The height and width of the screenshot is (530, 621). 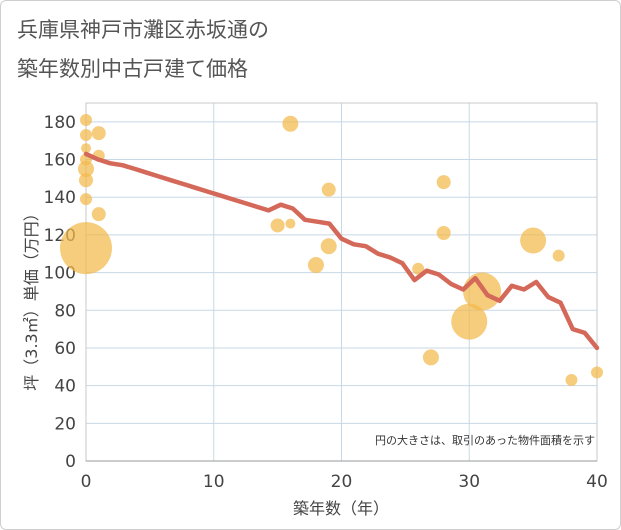 What do you see at coordinates (485, 440) in the screenshot?
I see `chart-note: 円の大きさは、取引のあった物件面積を示す` at bounding box center [485, 440].